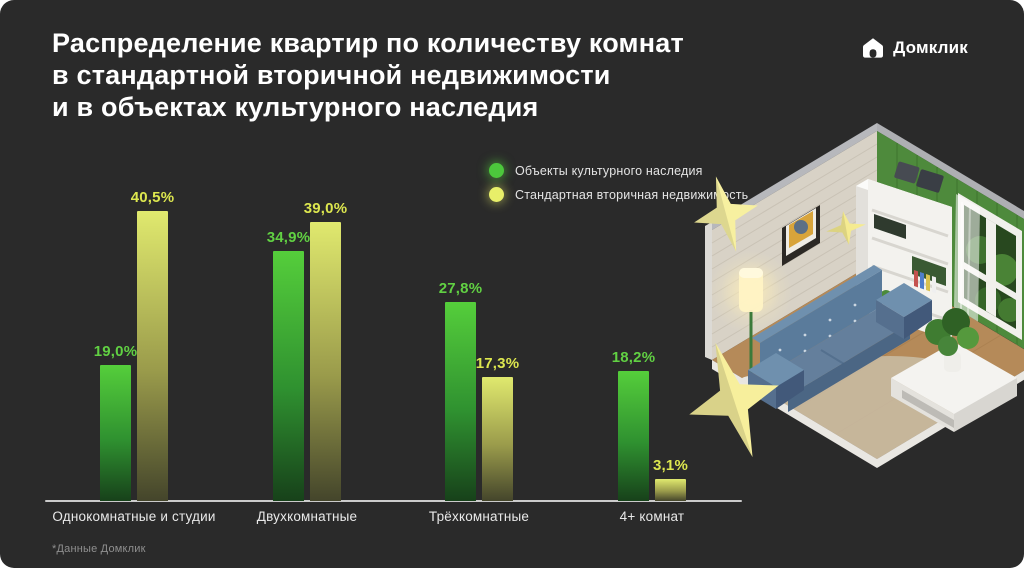 The image size is (1024, 568). Describe the element at coordinates (952, 340) in the screenshot. I see `plant` at that location.